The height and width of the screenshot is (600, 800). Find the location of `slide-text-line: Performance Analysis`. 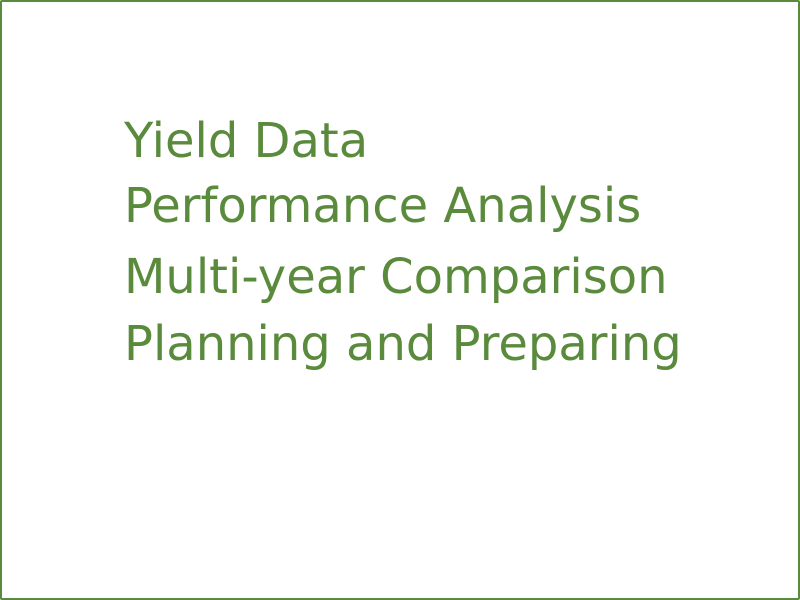

slide-text-line: Performance Analysis is located at coordinates (383, 206).